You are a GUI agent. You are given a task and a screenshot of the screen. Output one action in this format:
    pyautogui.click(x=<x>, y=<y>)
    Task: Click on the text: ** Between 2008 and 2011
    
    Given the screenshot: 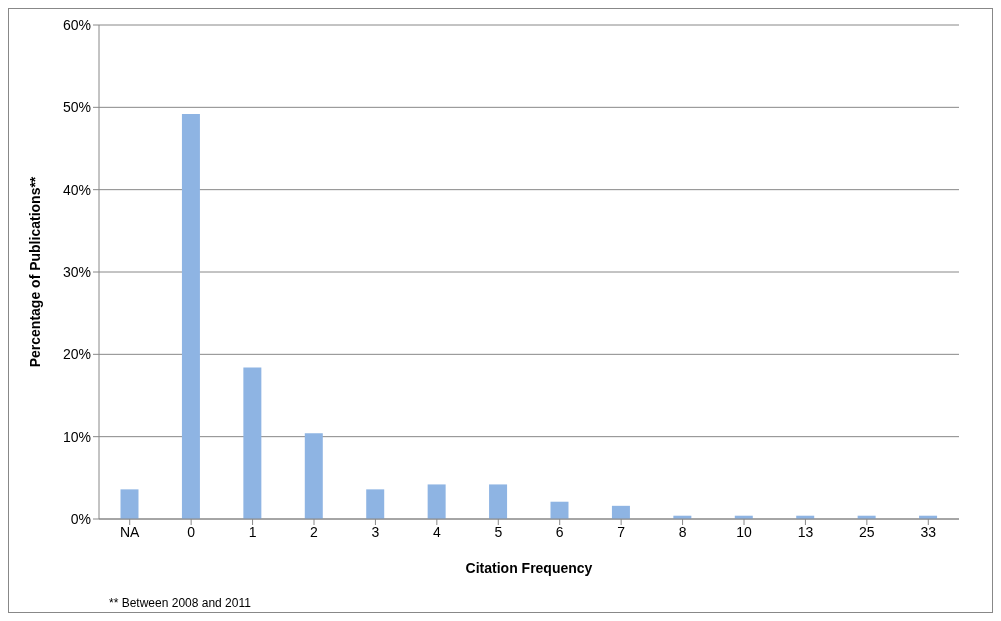 What is the action you would take?
    pyautogui.click(x=180, y=603)
    